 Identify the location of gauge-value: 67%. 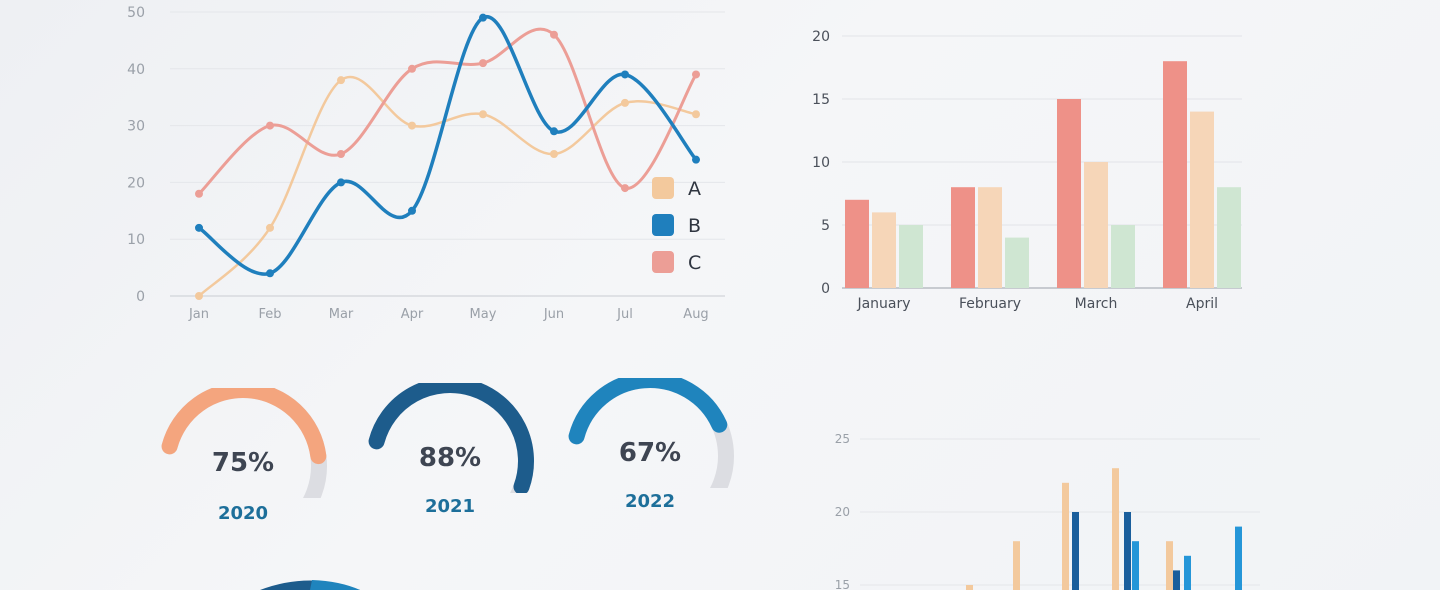
(650, 453).